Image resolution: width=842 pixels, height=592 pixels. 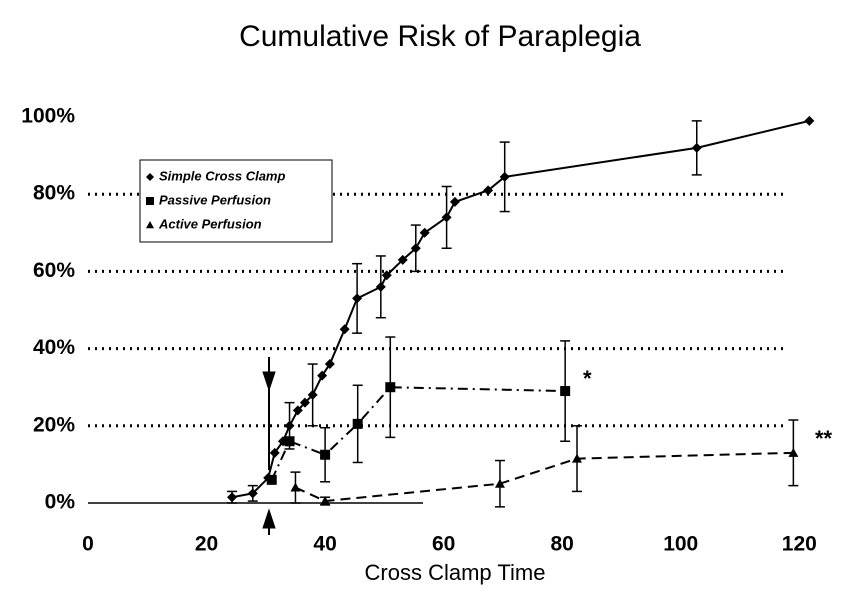 I want to click on legend-label: Passive Perfusion, so click(x=215, y=199).